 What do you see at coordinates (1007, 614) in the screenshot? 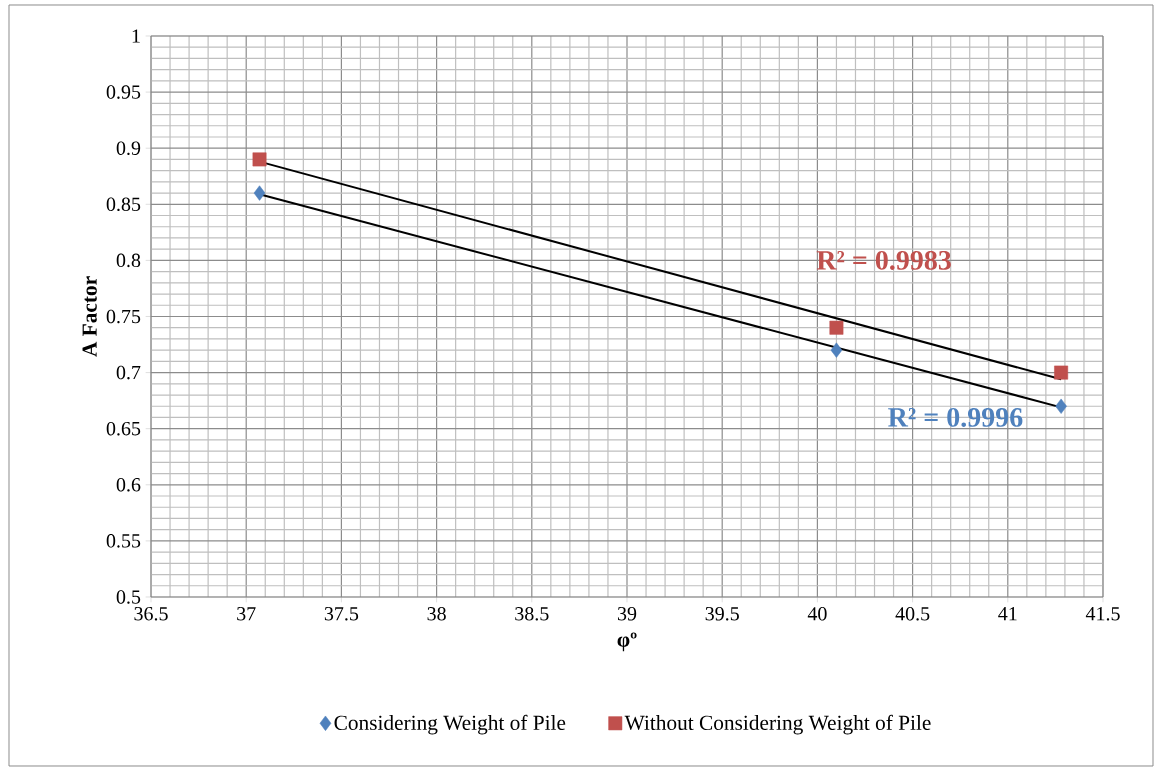
I see `x-tick-label: 41` at bounding box center [1007, 614].